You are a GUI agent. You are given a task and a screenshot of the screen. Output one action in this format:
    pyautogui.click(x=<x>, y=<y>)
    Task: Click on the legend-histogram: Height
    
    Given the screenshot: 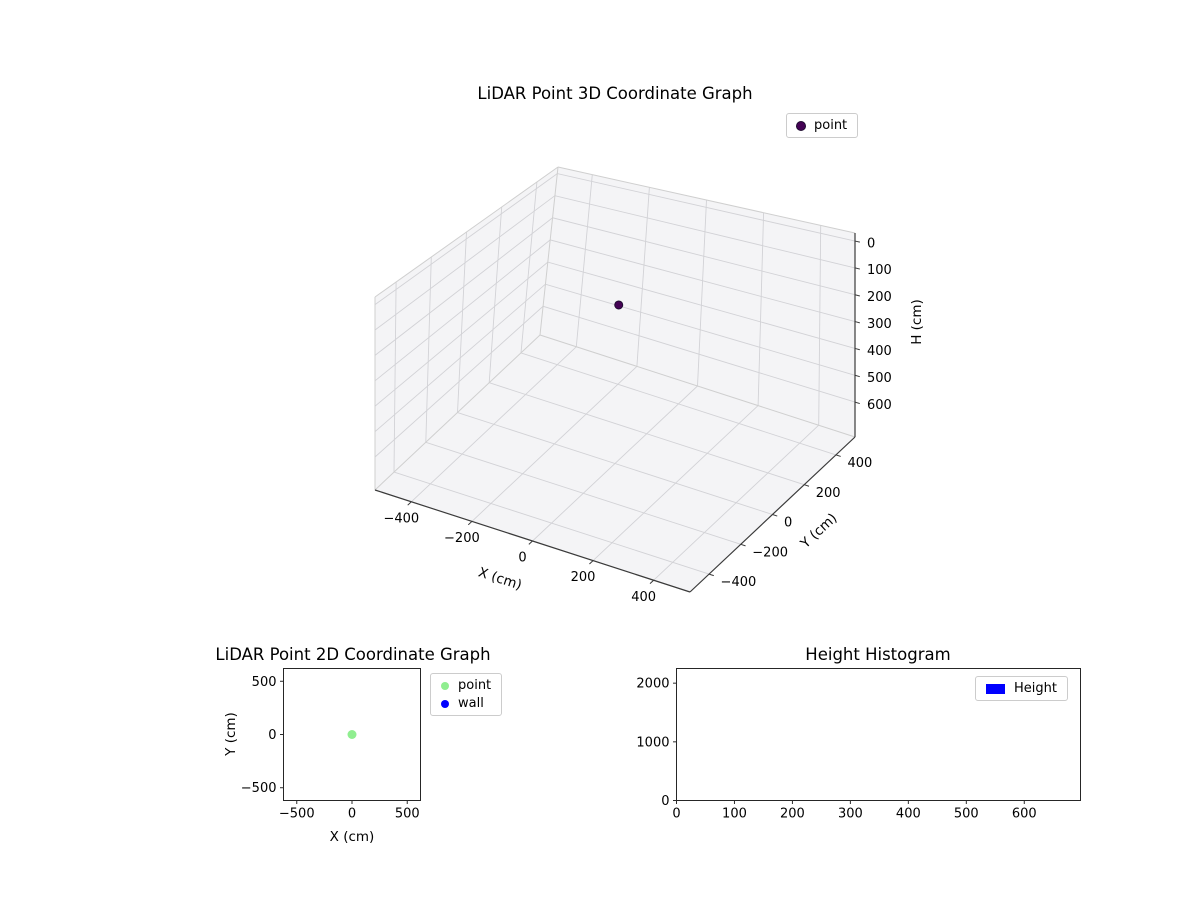 What is the action you would take?
    pyautogui.click(x=1021, y=688)
    